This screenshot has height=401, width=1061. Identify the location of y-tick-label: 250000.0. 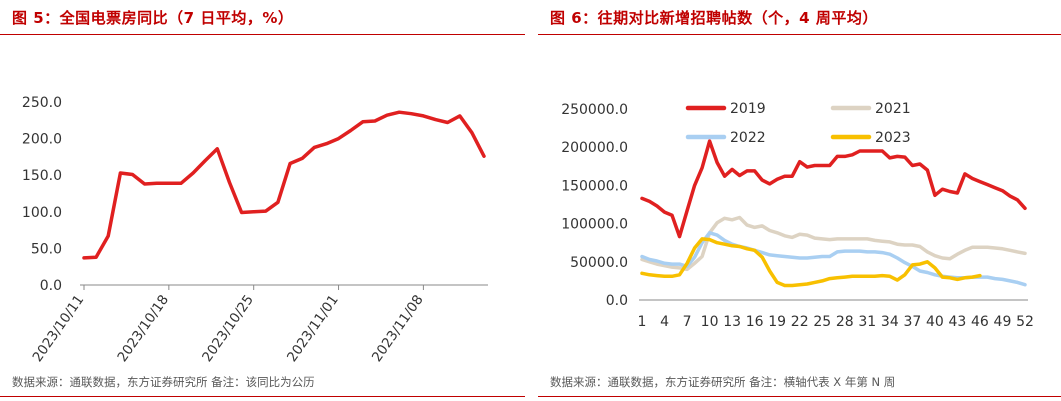
(594, 110).